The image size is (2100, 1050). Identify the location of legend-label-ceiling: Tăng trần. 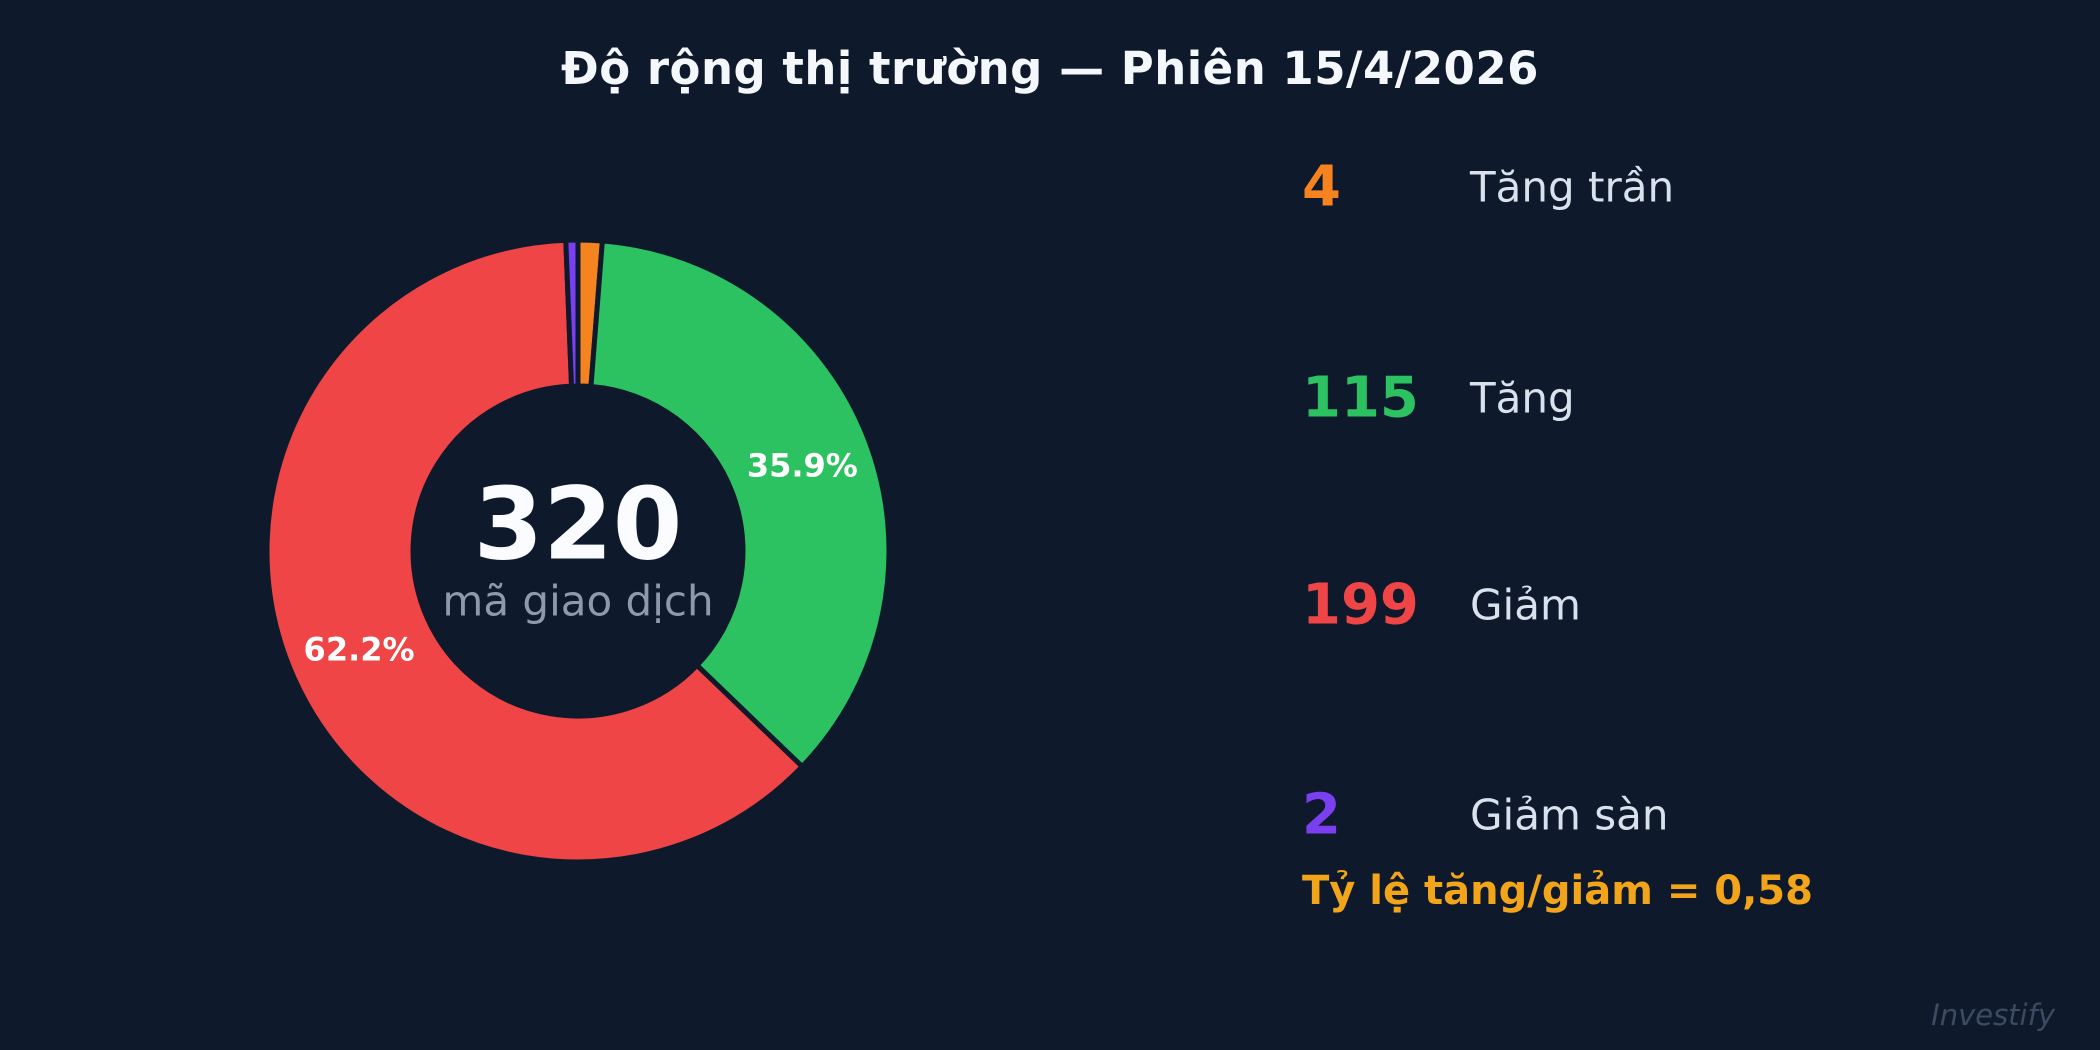
(1572, 187).